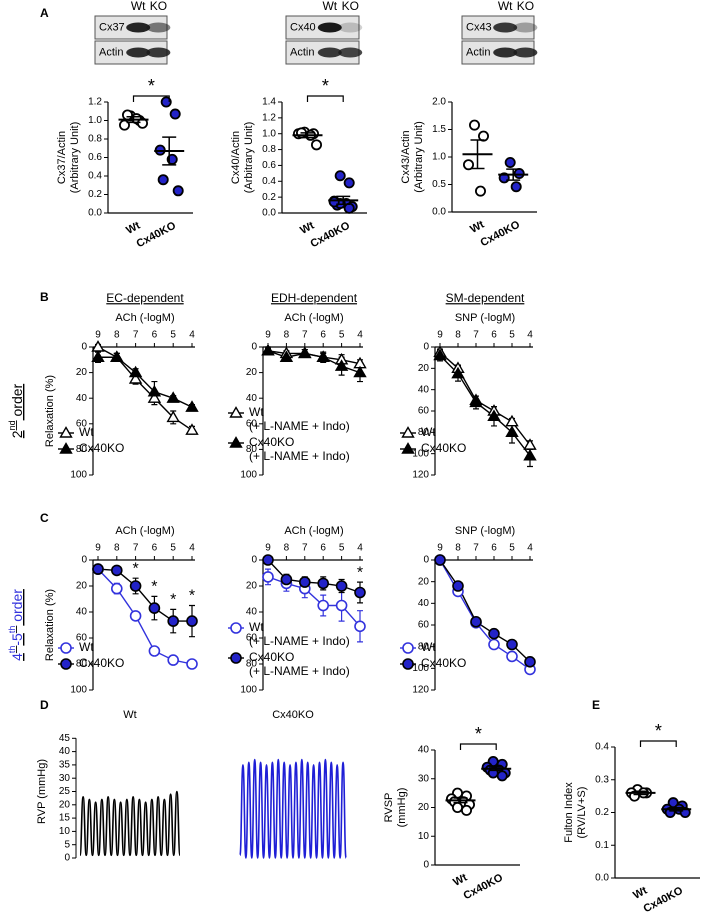 The height and width of the screenshot is (921, 709). Describe the element at coordinates (65, 791) in the screenshot. I see `y-tick-label: 25` at that location.